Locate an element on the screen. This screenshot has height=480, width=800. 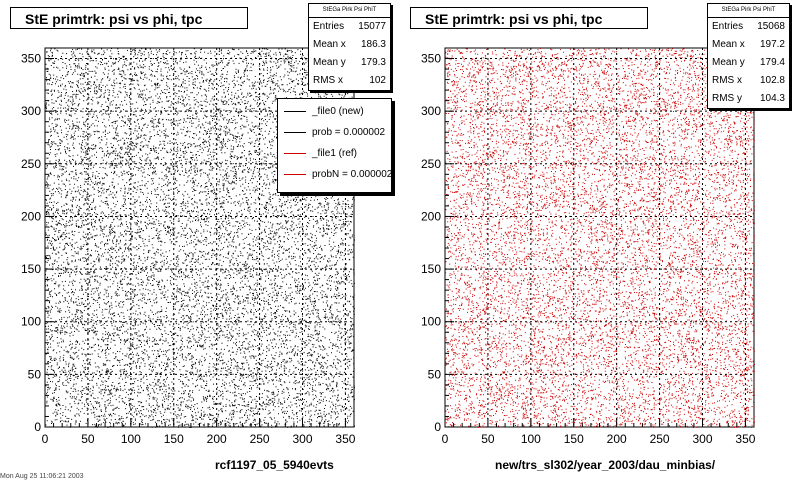
right-stats-row-mean-x: Mean x 197.2 is located at coordinates (748, 44).